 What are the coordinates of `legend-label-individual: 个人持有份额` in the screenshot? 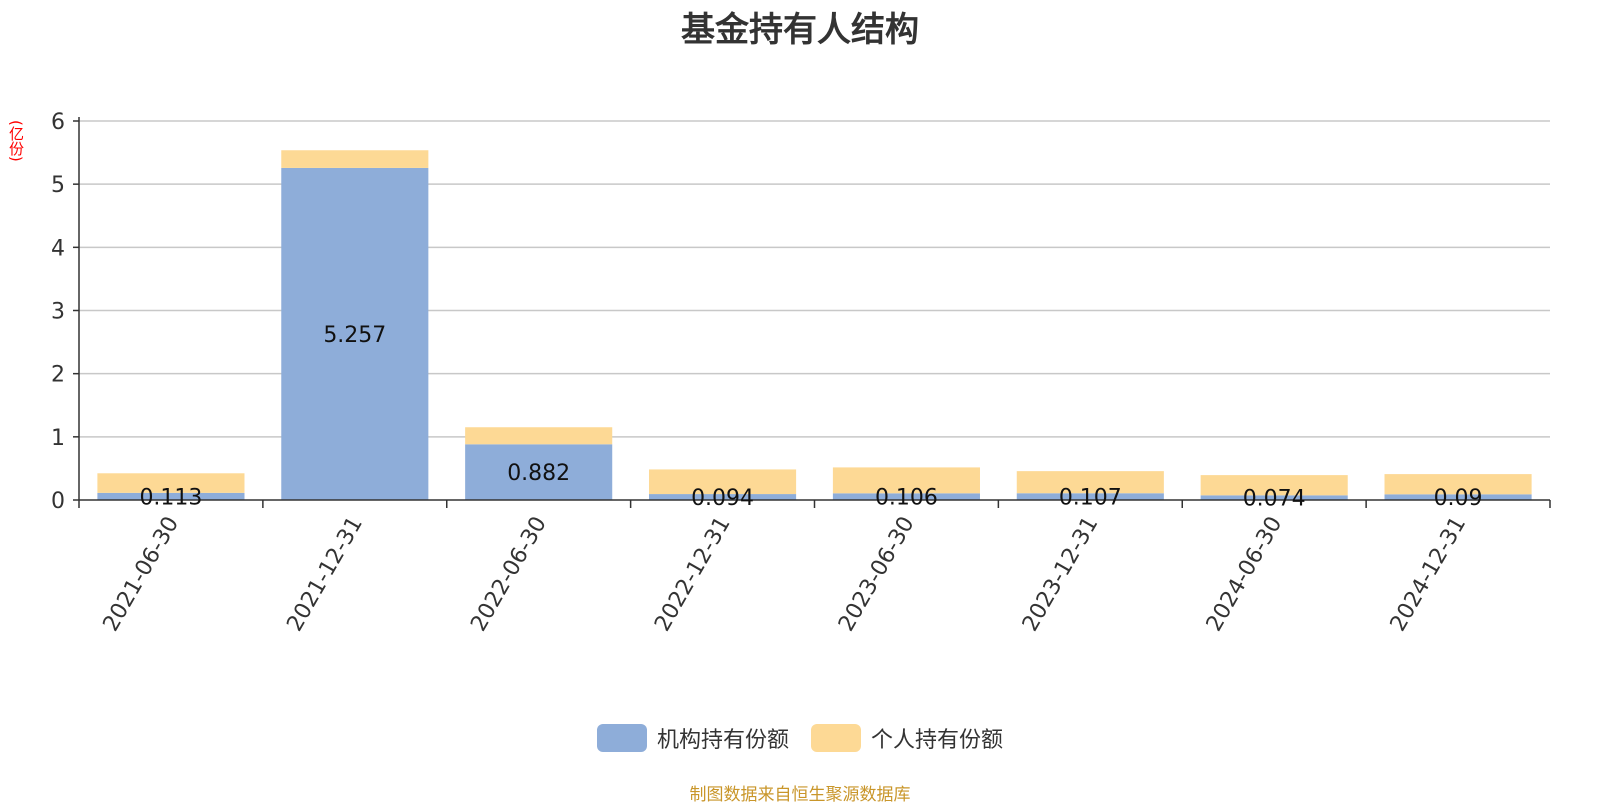 It's located at (937, 740).